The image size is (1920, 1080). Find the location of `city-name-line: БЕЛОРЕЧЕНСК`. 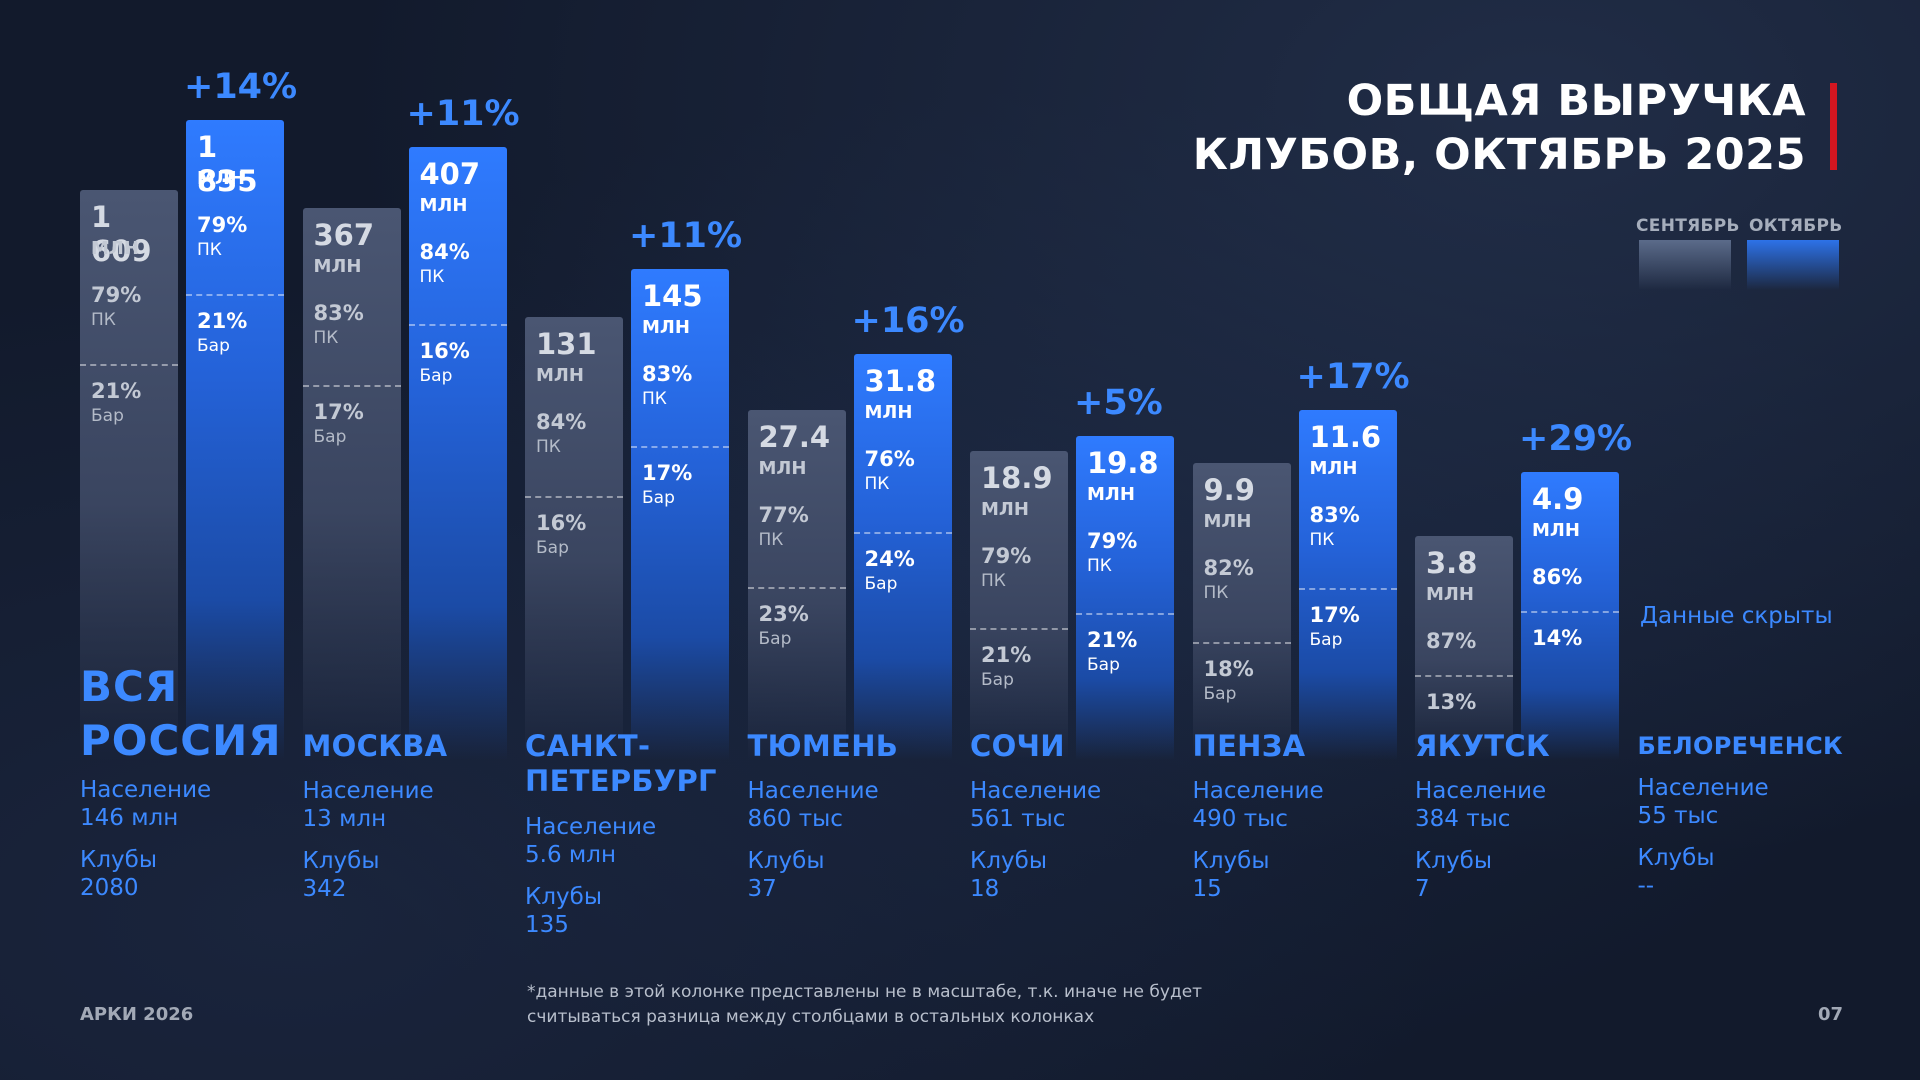

city-name-line: БЕЛОРЕЧЕНСК is located at coordinates (1740, 746).